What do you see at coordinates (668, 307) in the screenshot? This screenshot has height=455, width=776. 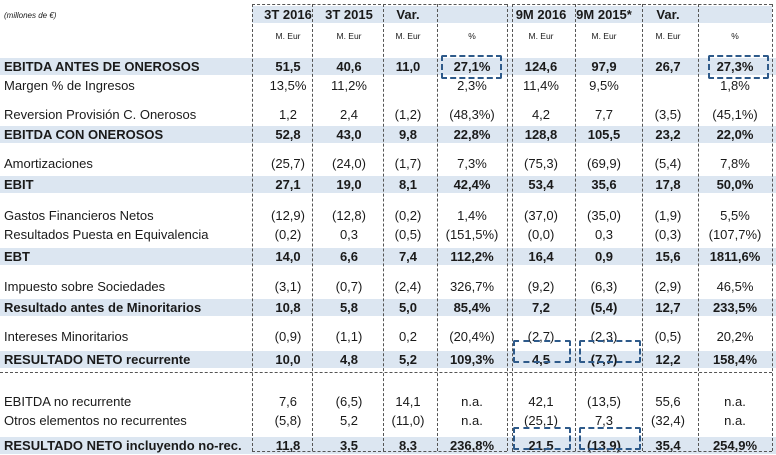 I see `table-cell: 12,7` at bounding box center [668, 307].